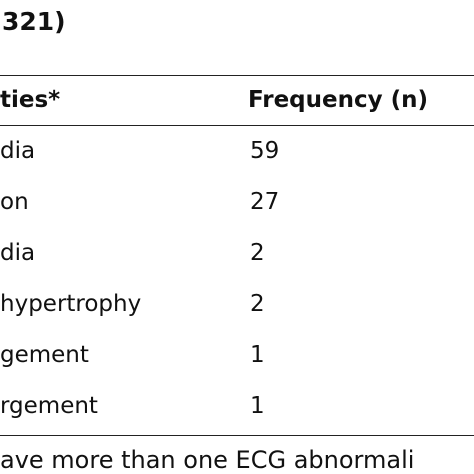  What do you see at coordinates (34, 21) in the screenshot?
I see `table-title: 321)` at bounding box center [34, 21].